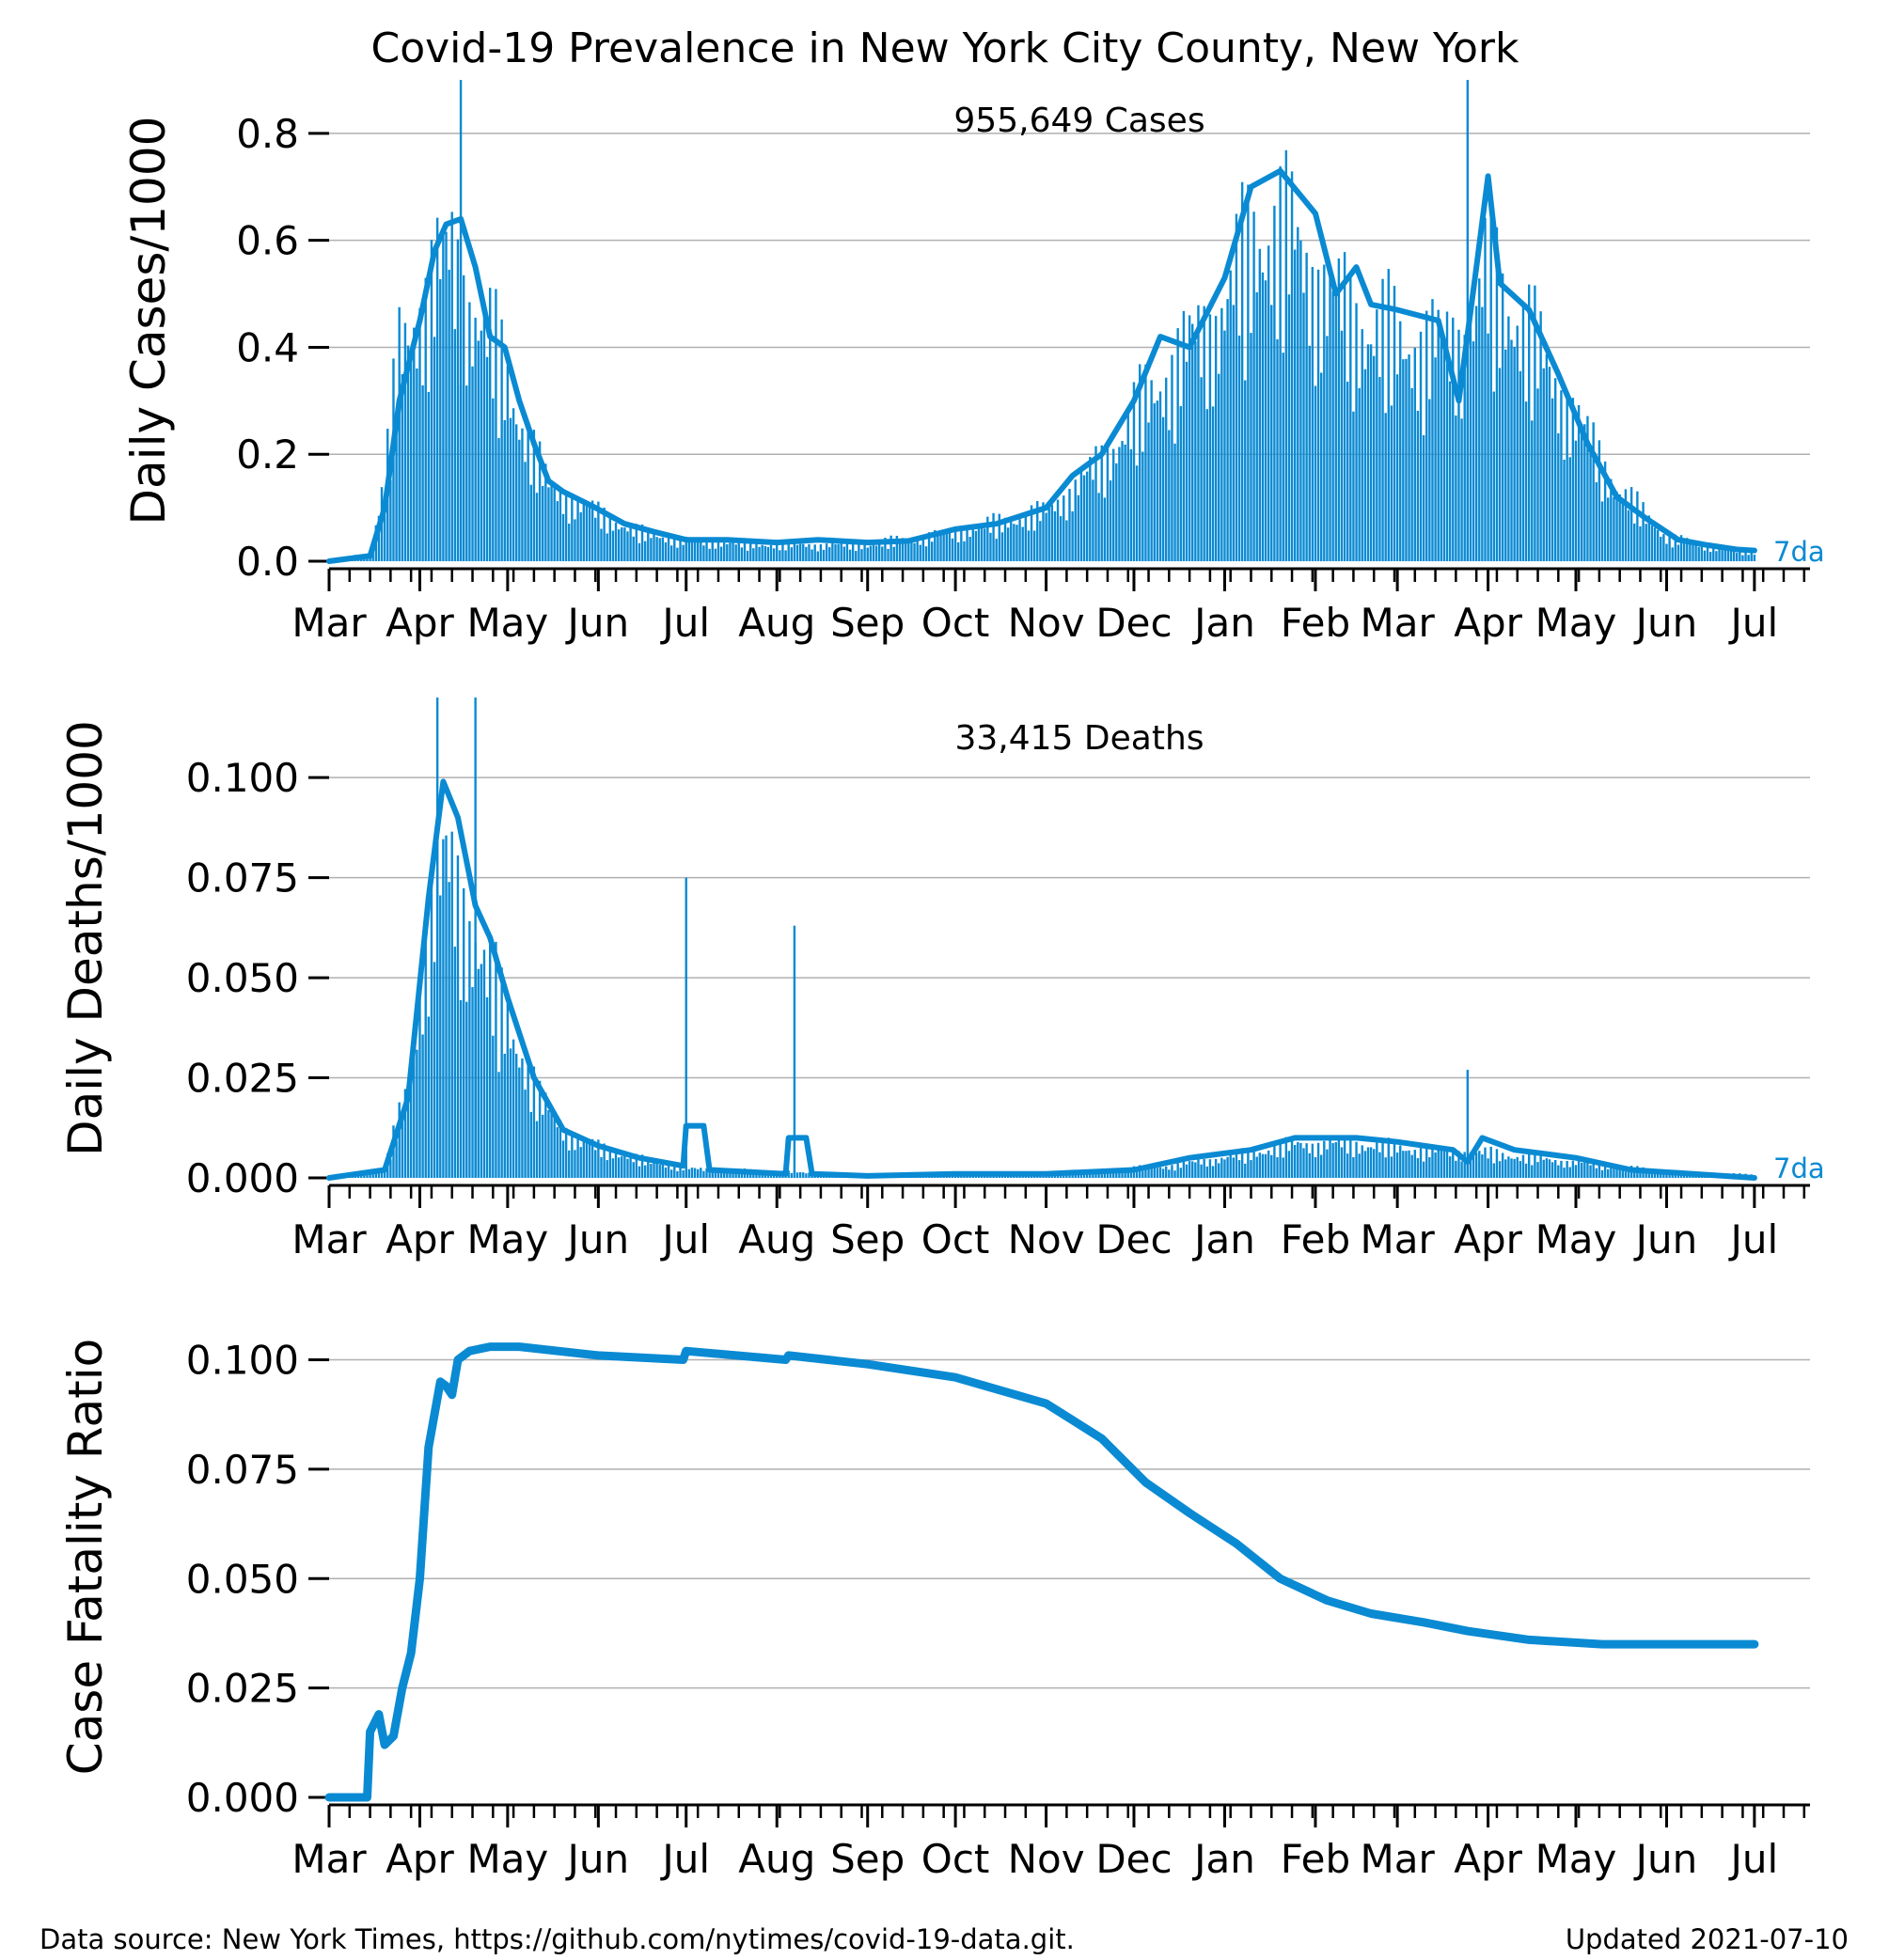  I want to click on x-tick-label: Jan, so click(1223, 1239).